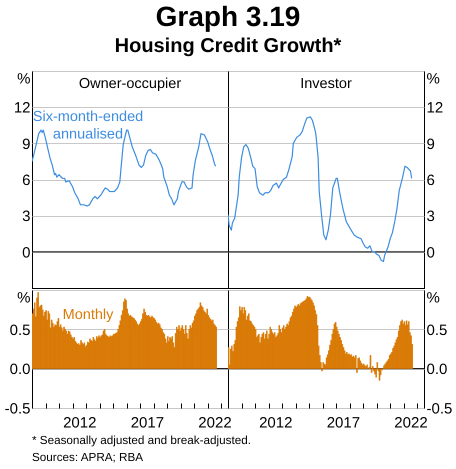  Describe the element at coordinates (326, 84) in the screenshot. I see `annotation: Investor` at that location.